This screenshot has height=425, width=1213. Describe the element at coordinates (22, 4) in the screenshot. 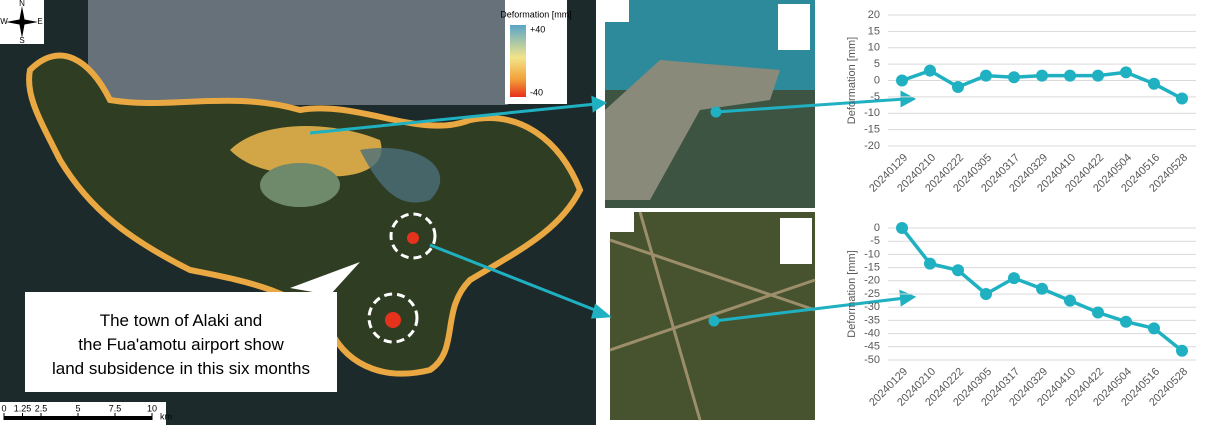

I see `compass-label: N` at that location.